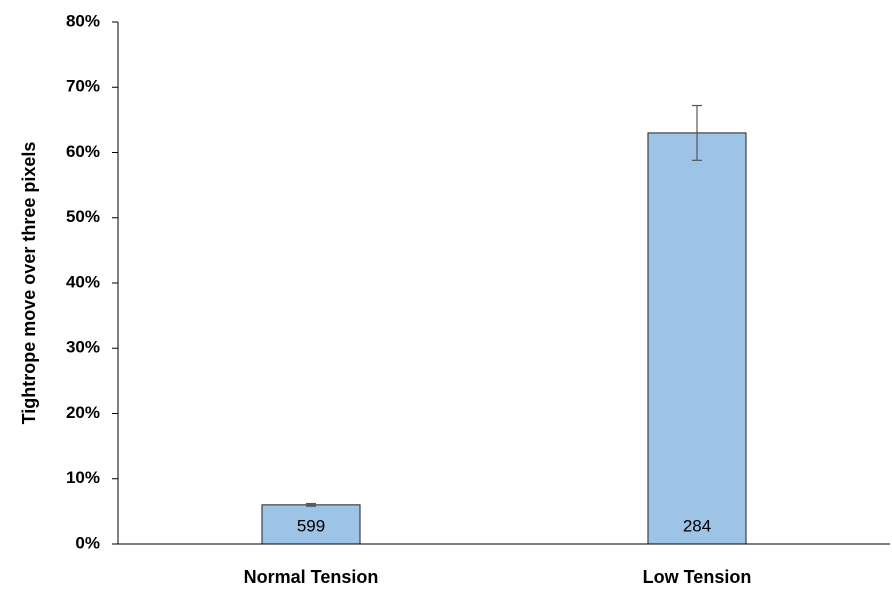 The image size is (892, 589). What do you see at coordinates (83, 477) in the screenshot?
I see `y-tick-label: 10%` at bounding box center [83, 477].